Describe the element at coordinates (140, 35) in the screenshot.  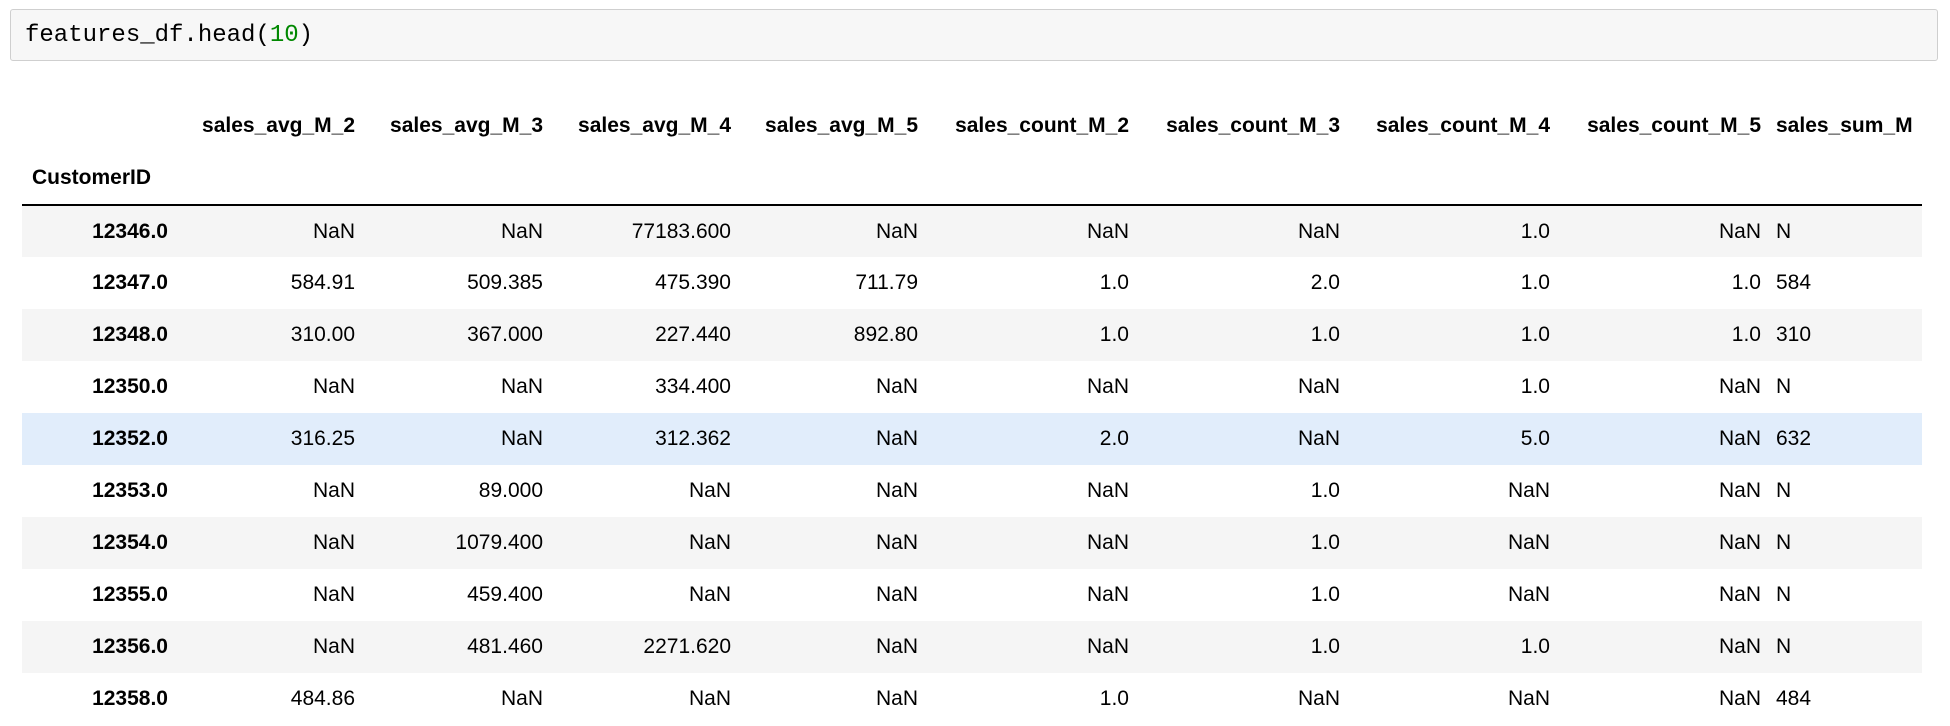
I see `code-function: features_df.head` at that location.